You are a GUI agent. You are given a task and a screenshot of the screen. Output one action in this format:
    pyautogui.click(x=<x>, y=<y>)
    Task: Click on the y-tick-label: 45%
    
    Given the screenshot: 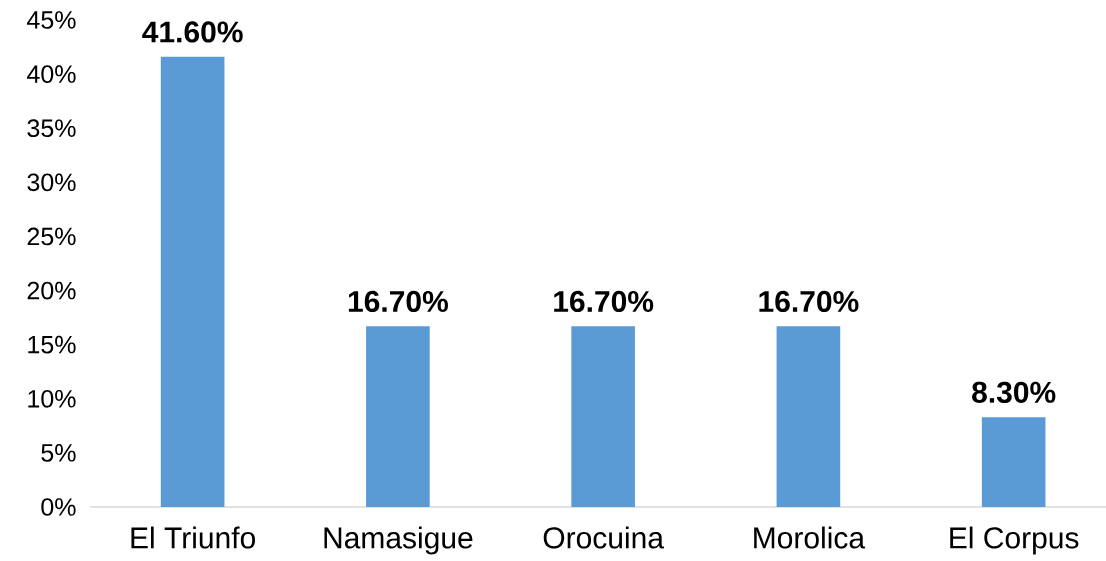 What is the action you would take?
    pyautogui.click(x=51, y=20)
    